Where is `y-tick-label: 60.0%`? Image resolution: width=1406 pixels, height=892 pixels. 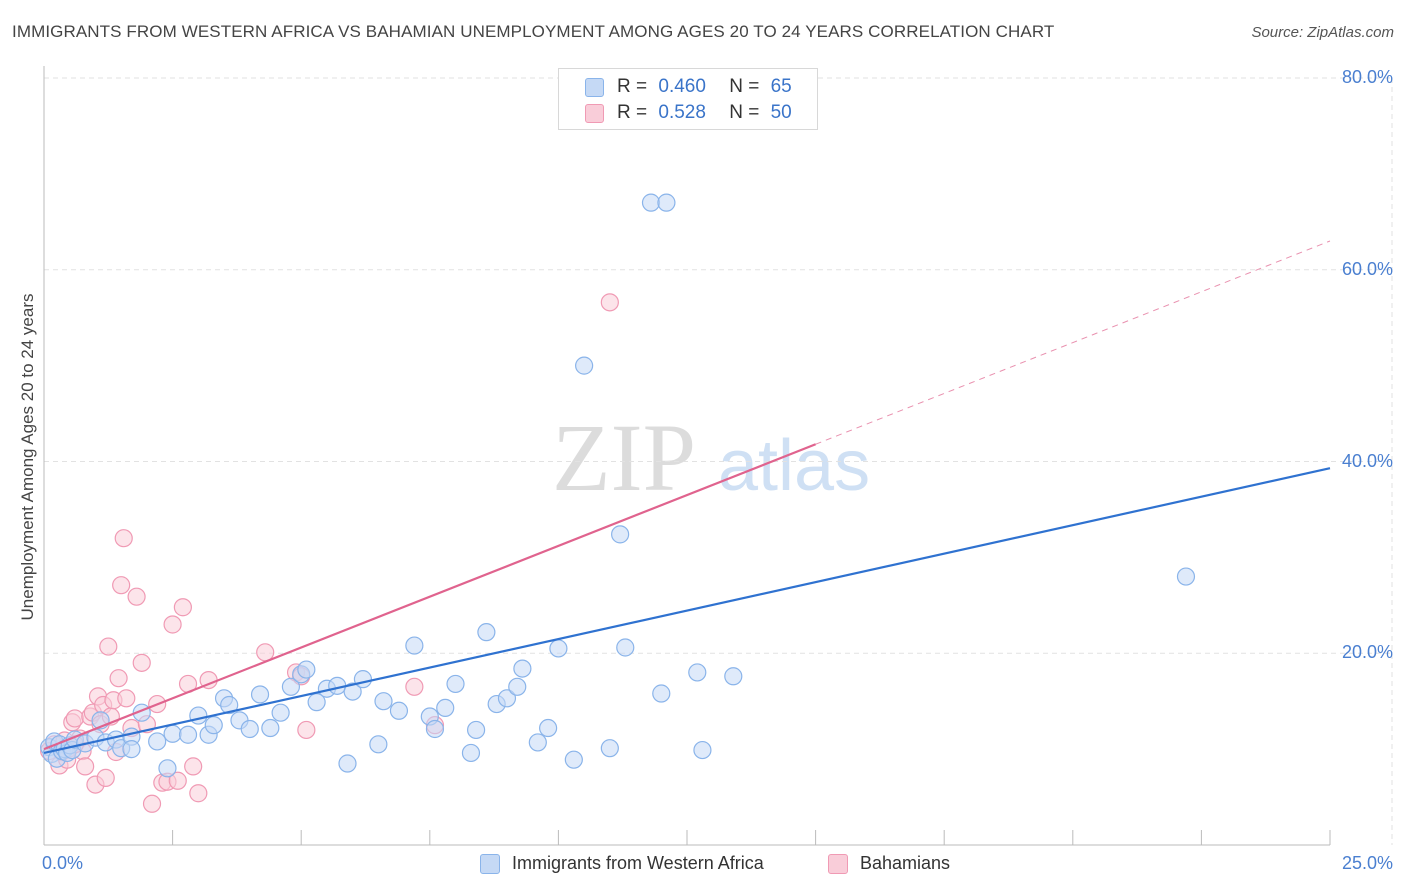 y-tick-label: 60.0% is located at coordinates (1367, 268).